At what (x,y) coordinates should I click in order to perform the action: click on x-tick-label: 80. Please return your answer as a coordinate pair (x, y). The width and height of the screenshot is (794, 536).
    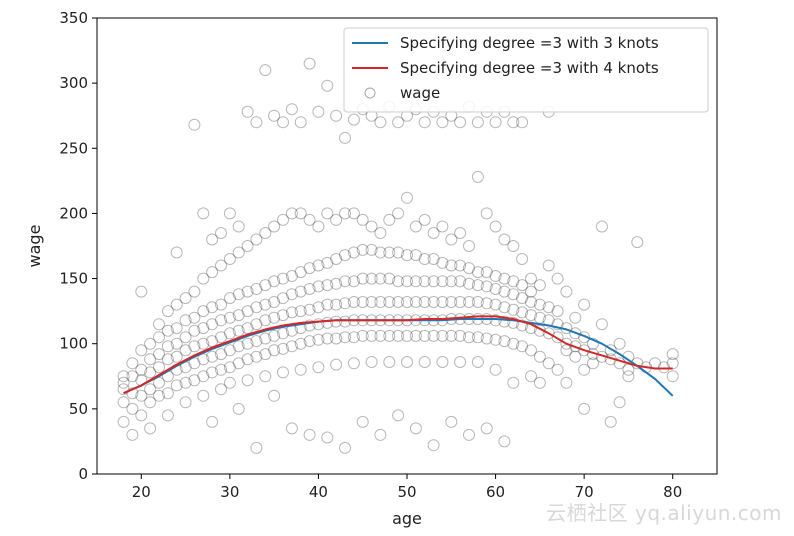
    Looking at the image, I should click on (672, 492).